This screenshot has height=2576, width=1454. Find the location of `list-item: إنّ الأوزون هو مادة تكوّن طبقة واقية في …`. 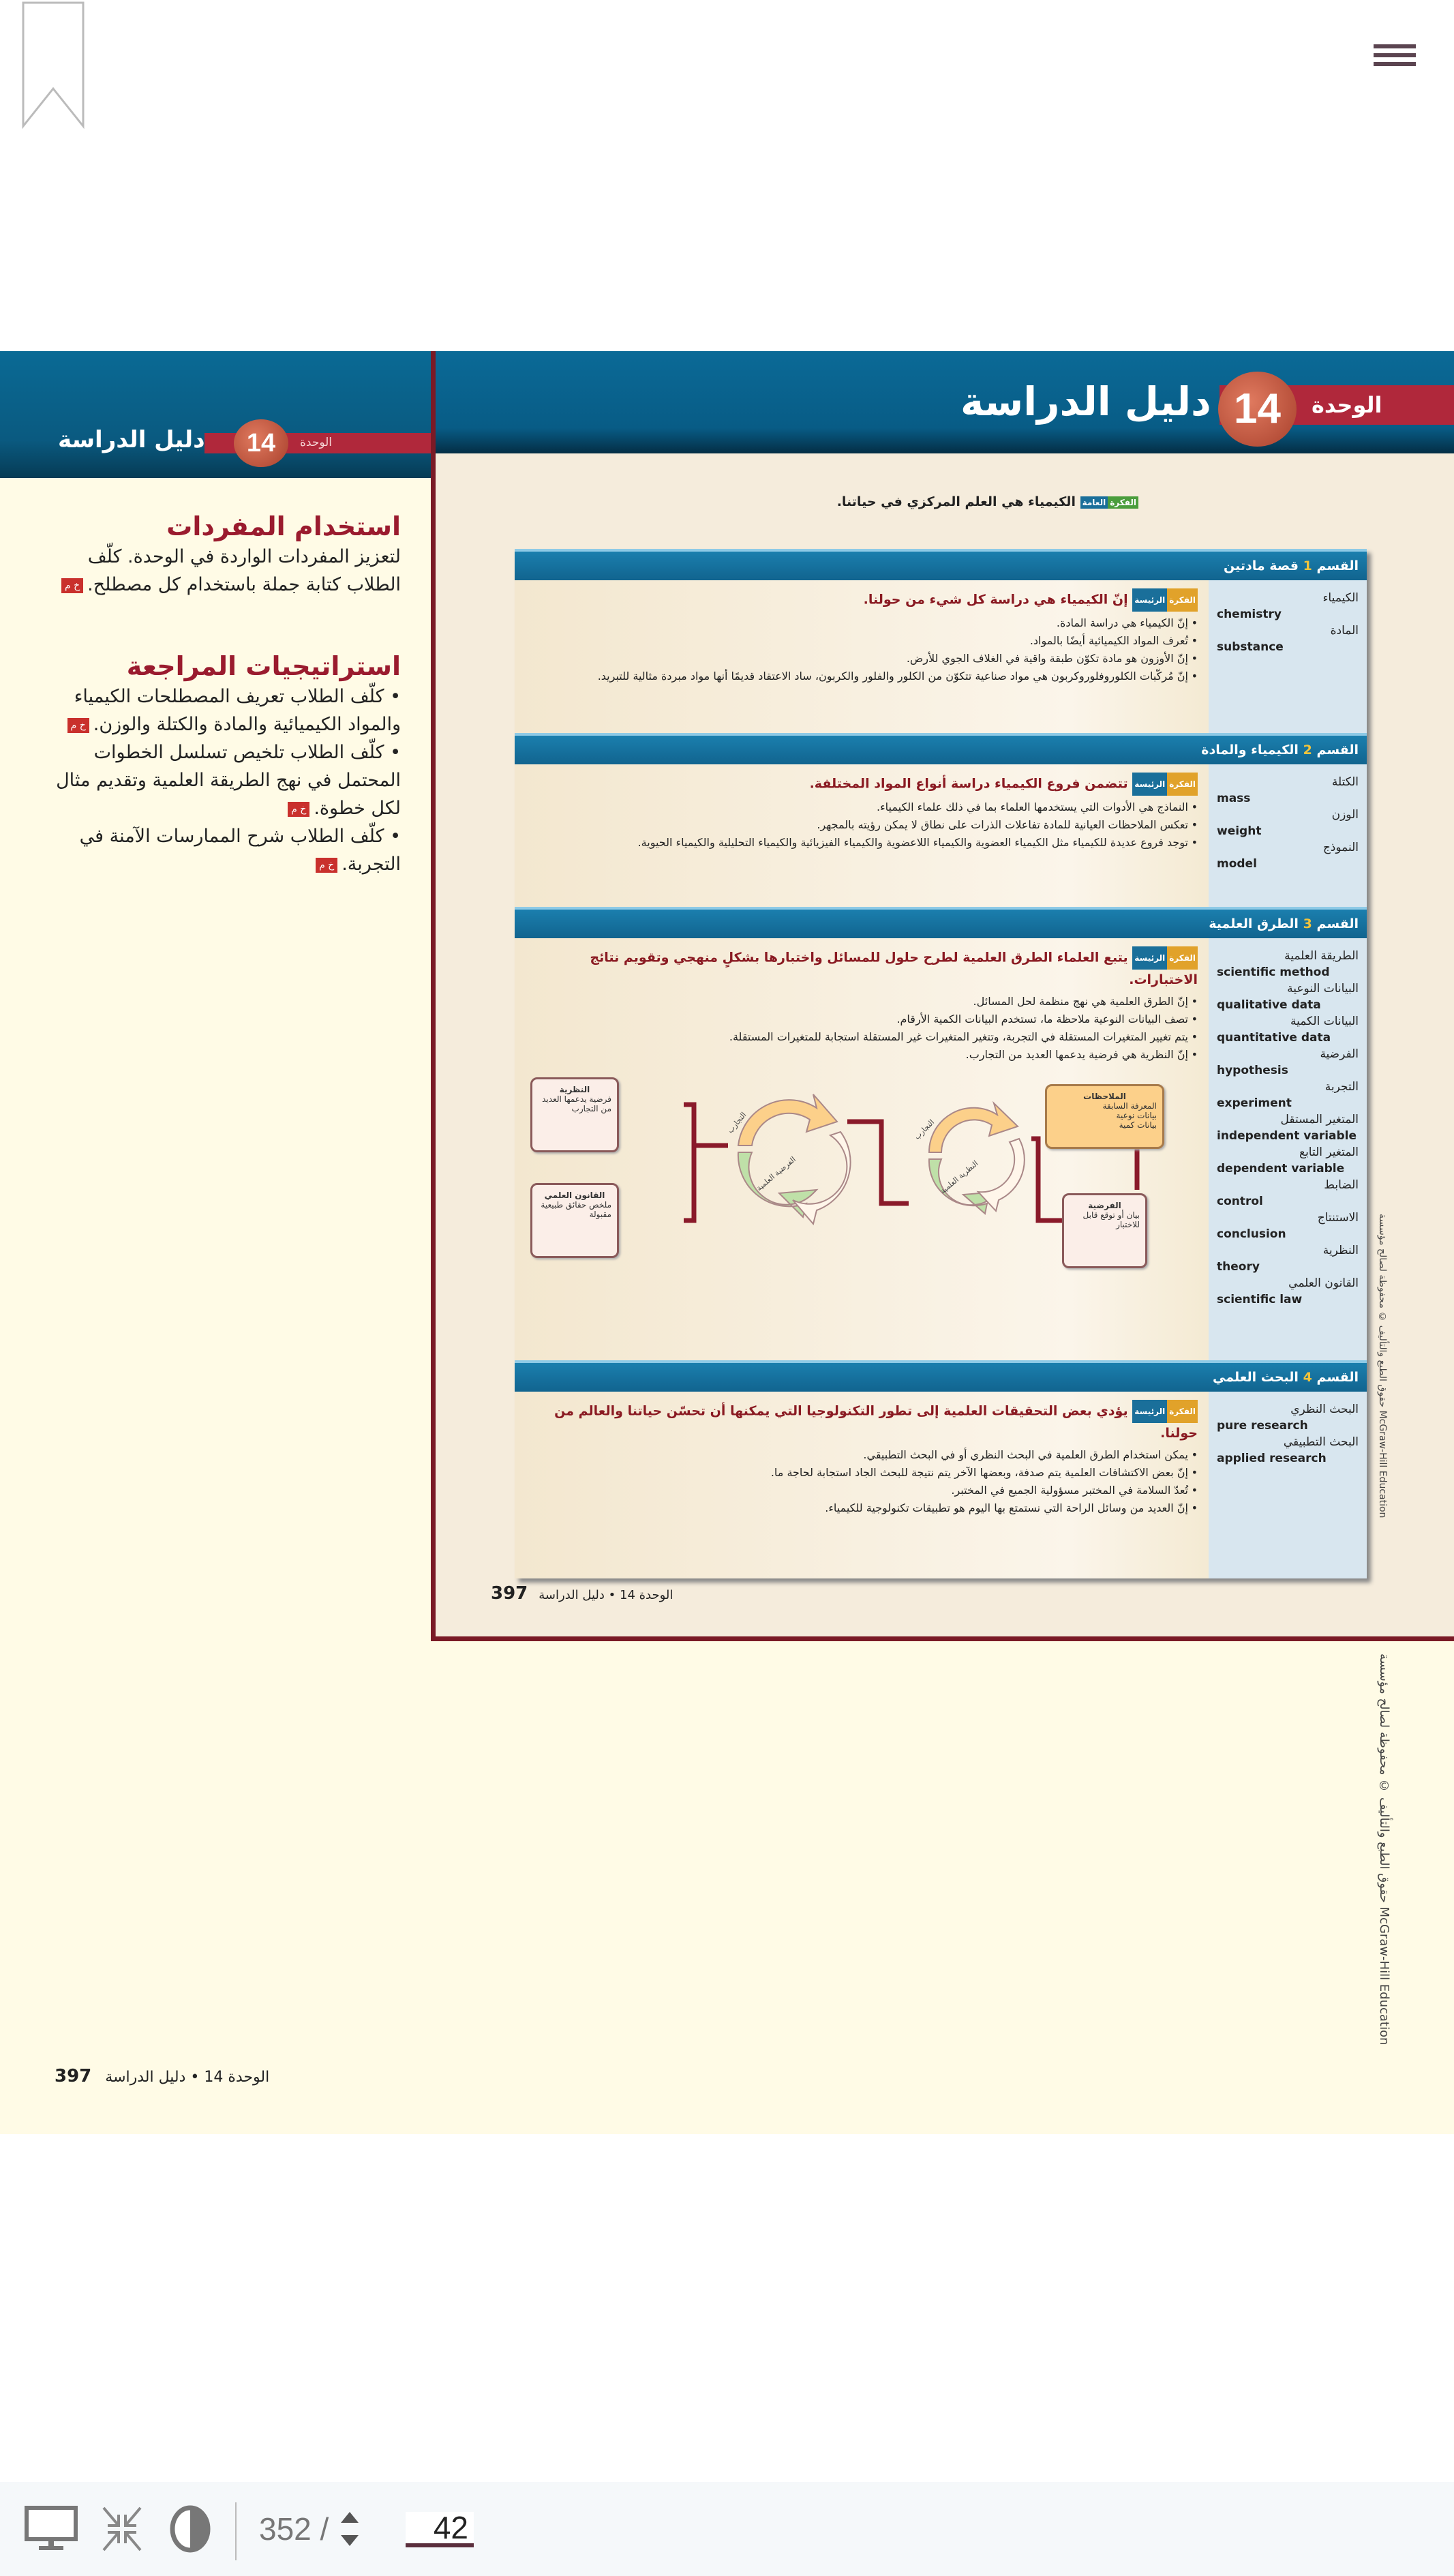

list-item: إنّ الأوزون هو مادة تكوّن طبقة واقية في … is located at coordinates (863, 659).